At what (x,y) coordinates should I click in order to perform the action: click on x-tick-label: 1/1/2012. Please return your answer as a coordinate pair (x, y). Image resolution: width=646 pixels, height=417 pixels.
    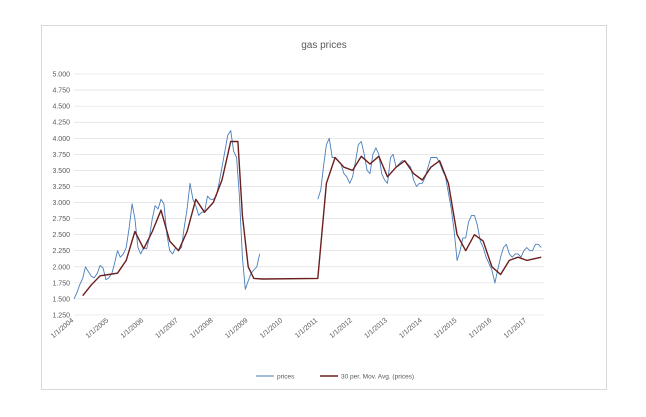
    Looking at the image, I should click on (341, 328).